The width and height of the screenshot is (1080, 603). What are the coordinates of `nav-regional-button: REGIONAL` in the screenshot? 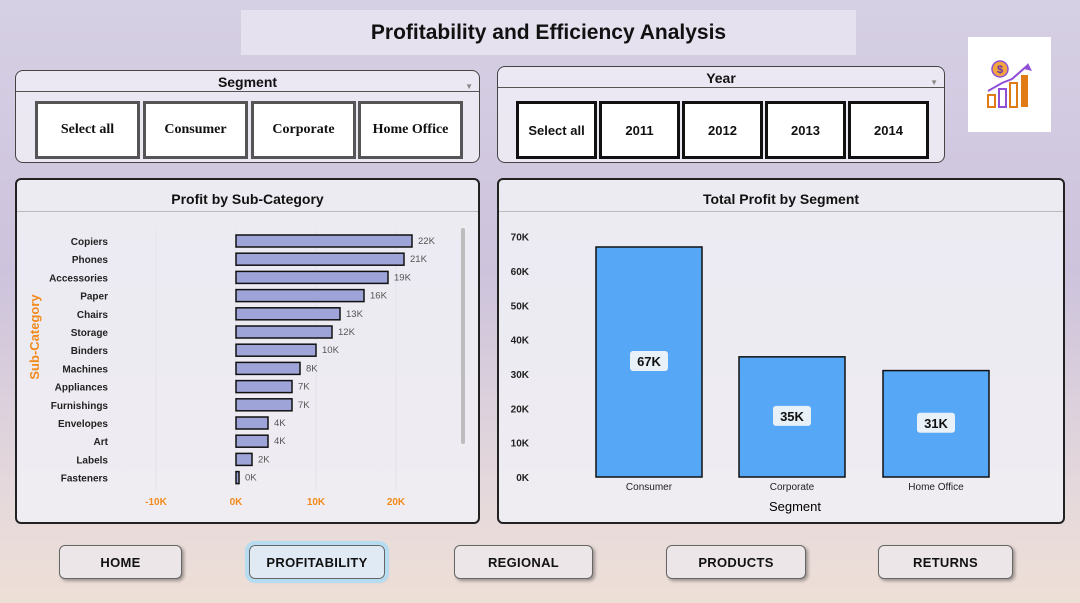 It's located at (523, 562).